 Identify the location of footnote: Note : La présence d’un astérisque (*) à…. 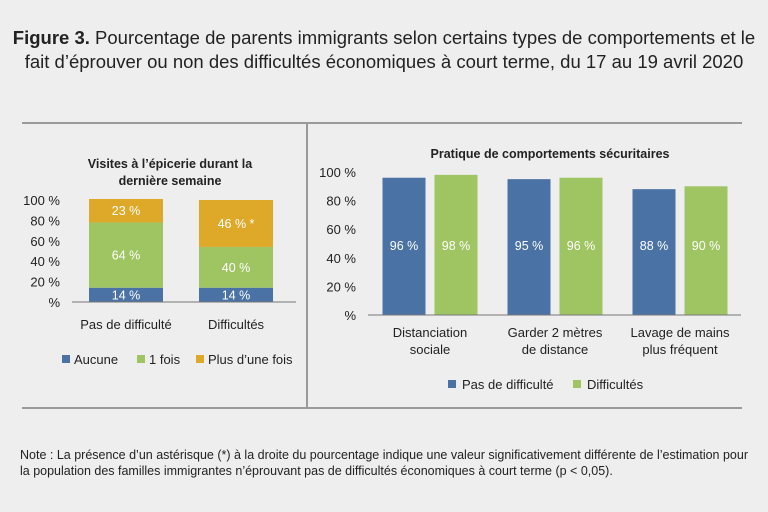
(384, 463).